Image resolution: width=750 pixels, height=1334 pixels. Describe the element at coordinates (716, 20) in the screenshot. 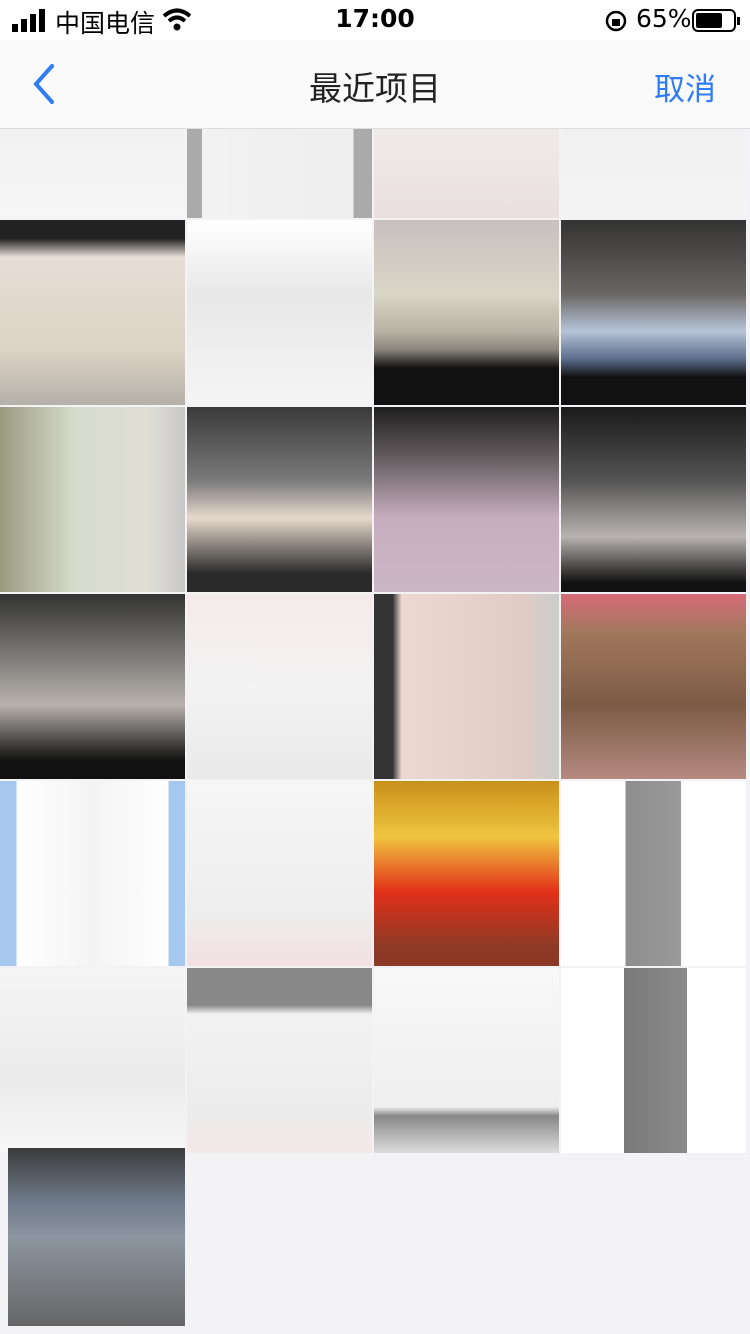

I see `battery-icon` at that location.